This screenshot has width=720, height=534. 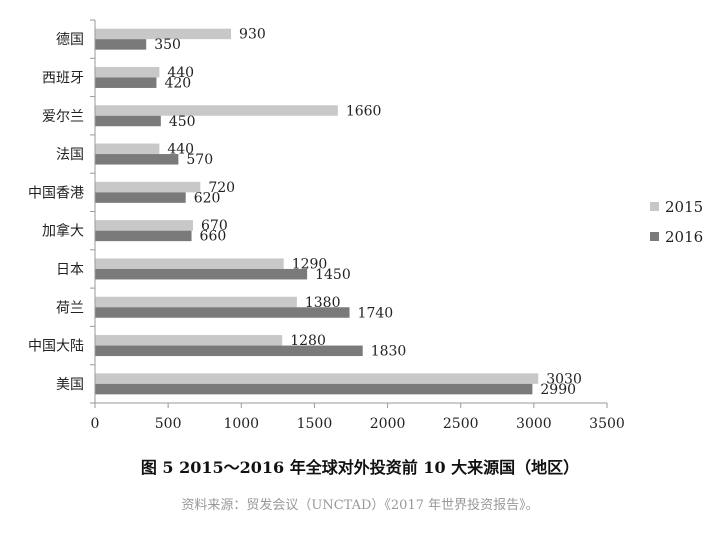 What do you see at coordinates (315, 424) in the screenshot?
I see `x-tick-label: 1500` at bounding box center [315, 424].